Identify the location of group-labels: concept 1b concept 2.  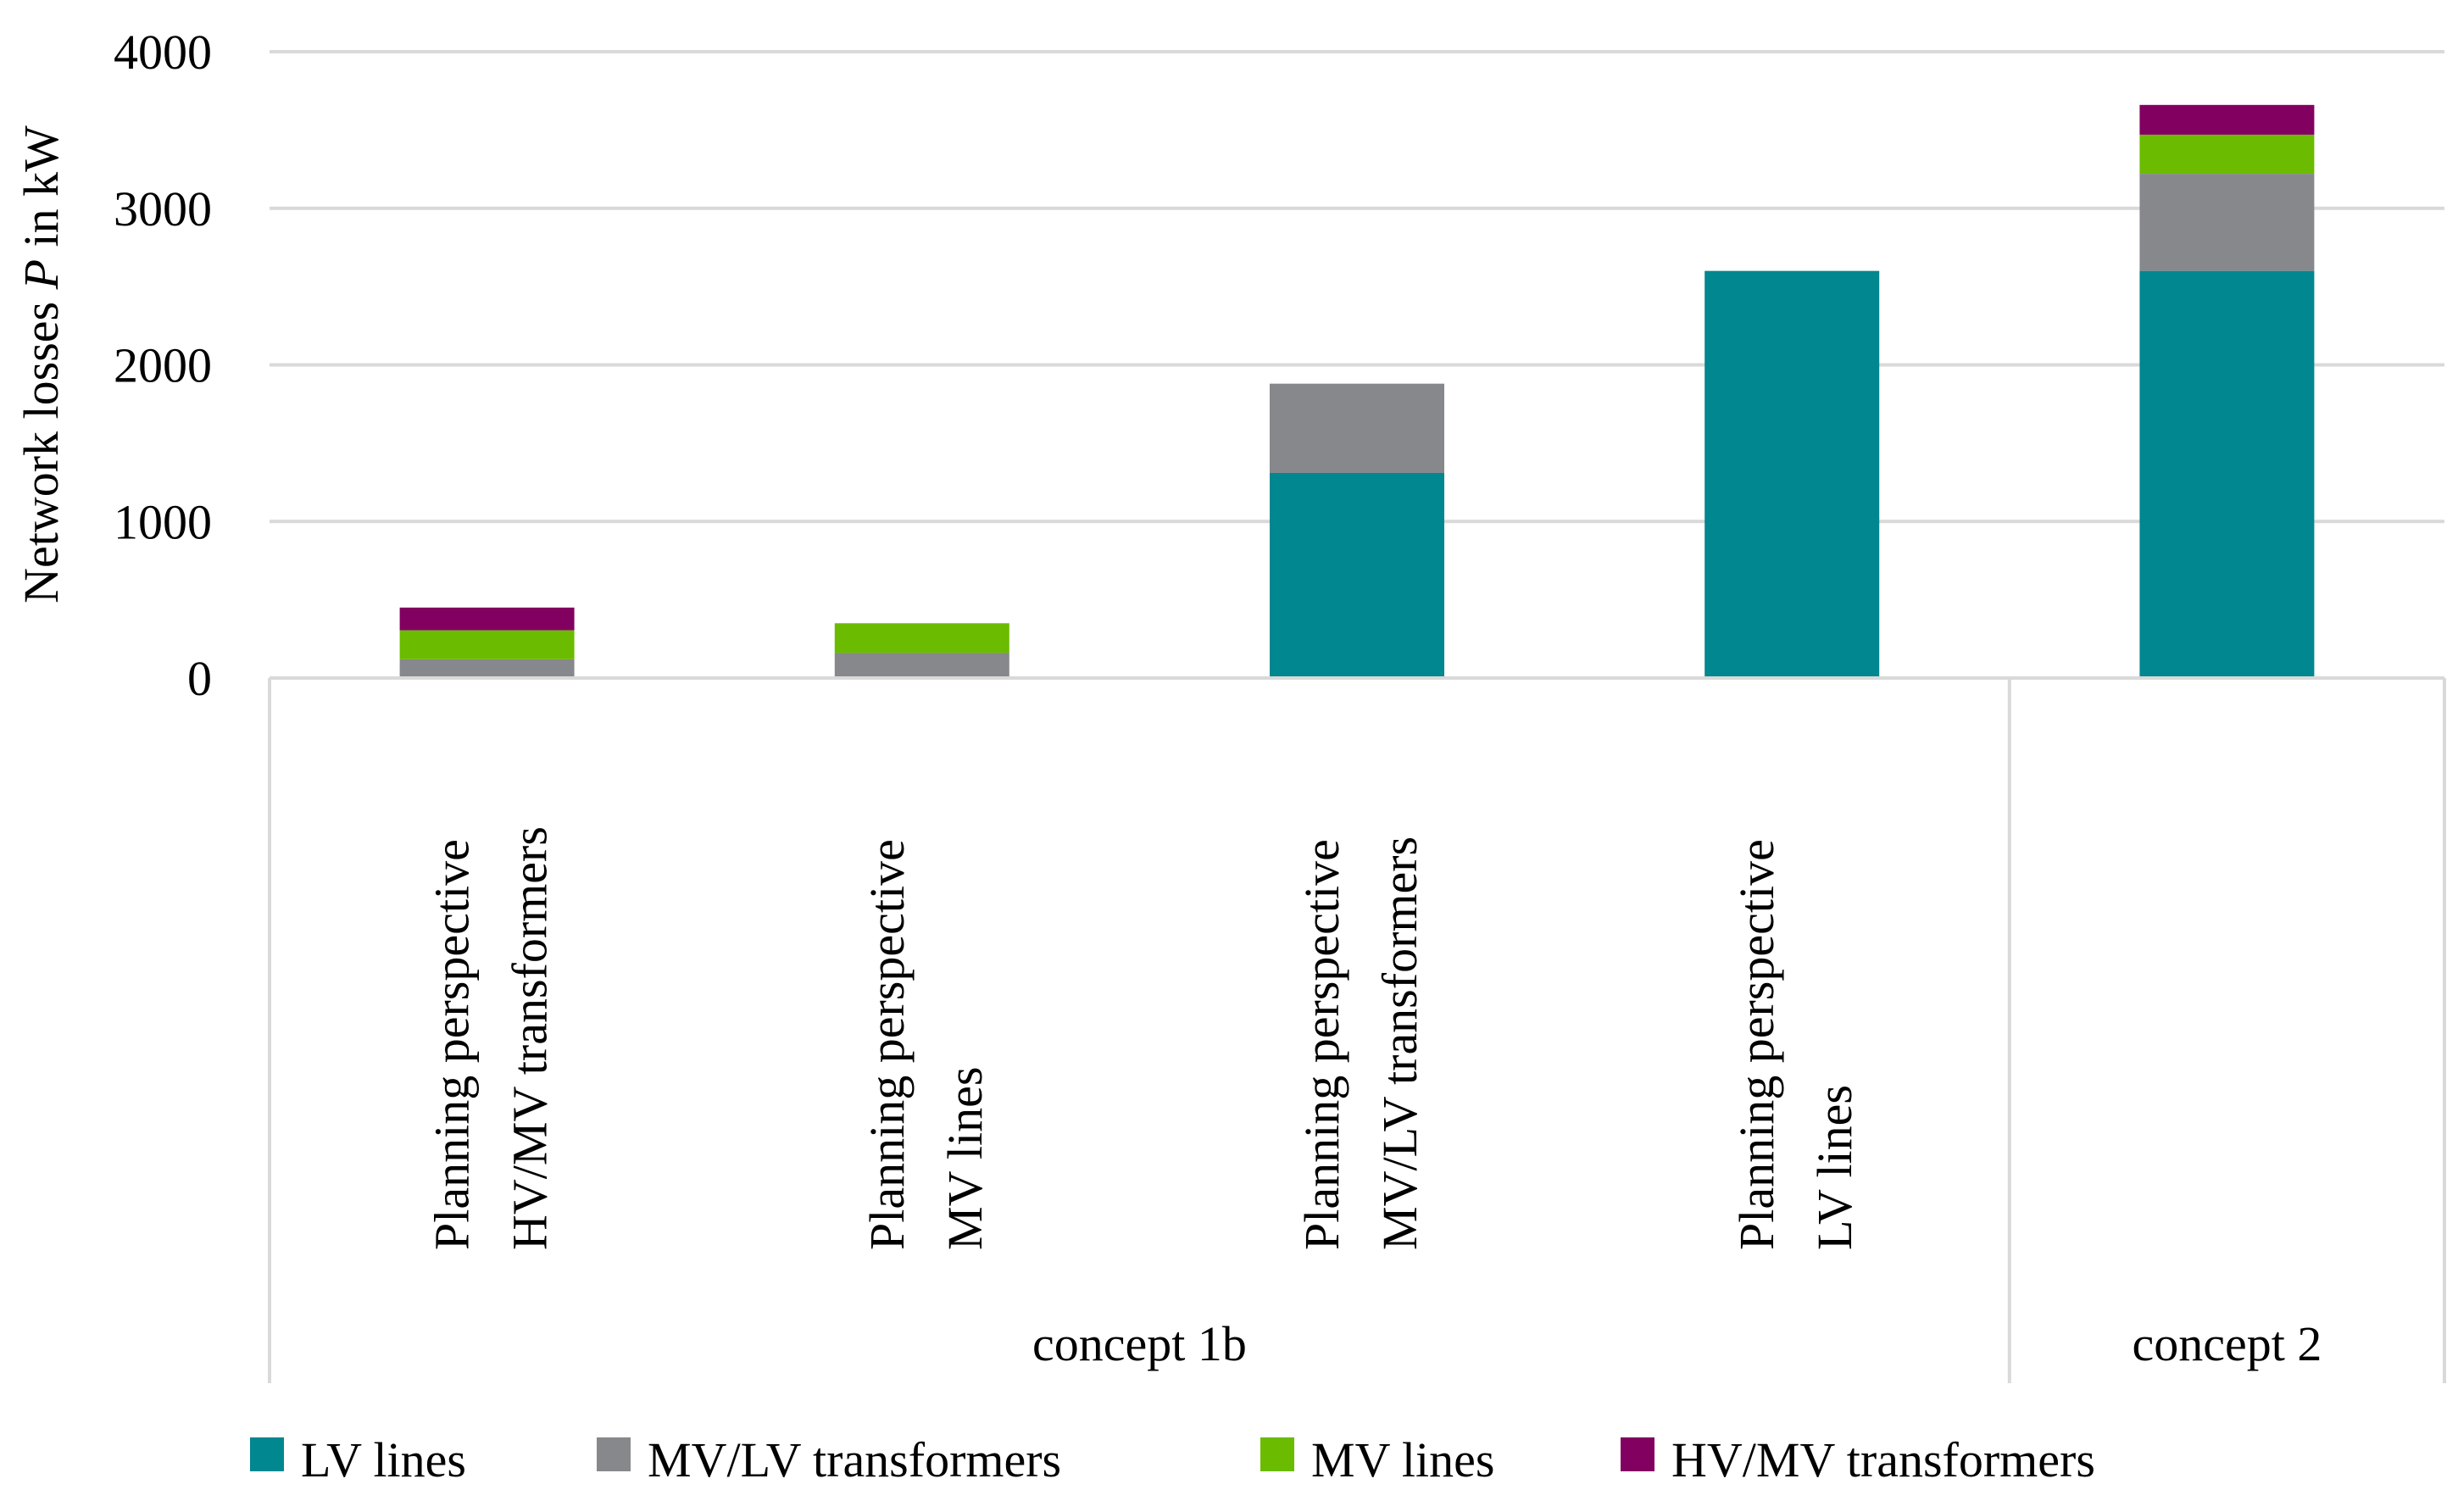
(1677, 1344).